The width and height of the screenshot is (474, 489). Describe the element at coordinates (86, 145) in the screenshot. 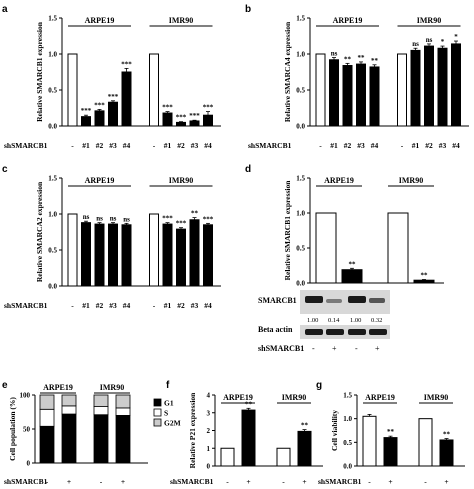

I see `a-category-label: #1` at that location.